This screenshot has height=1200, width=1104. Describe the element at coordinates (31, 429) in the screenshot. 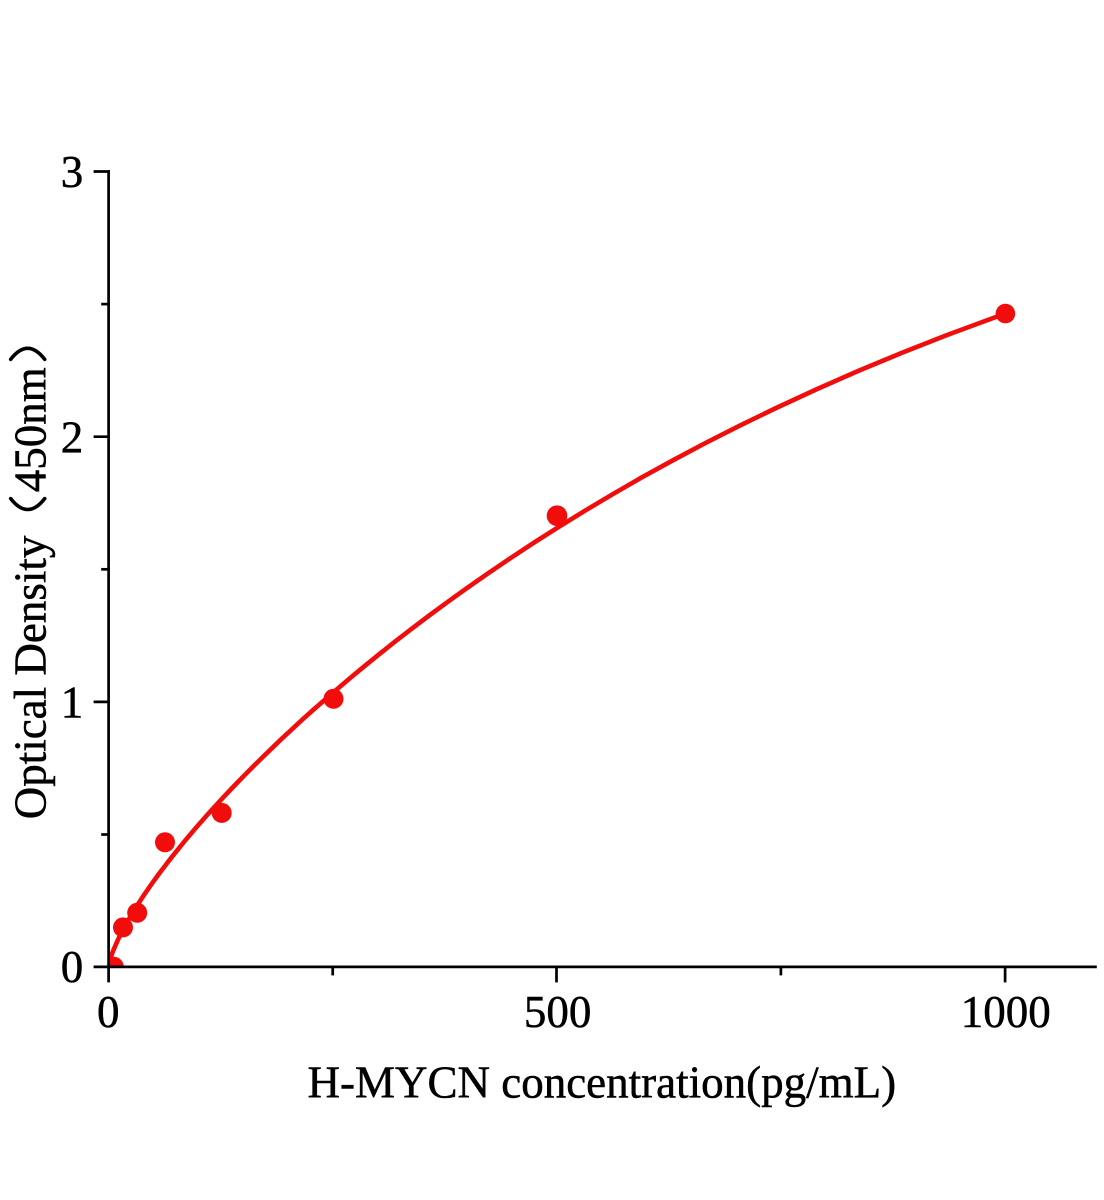

I see `svg-text: 450nm` at that location.